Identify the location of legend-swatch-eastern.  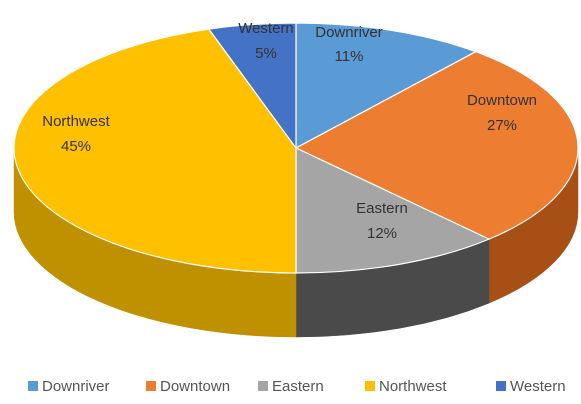
(263, 386).